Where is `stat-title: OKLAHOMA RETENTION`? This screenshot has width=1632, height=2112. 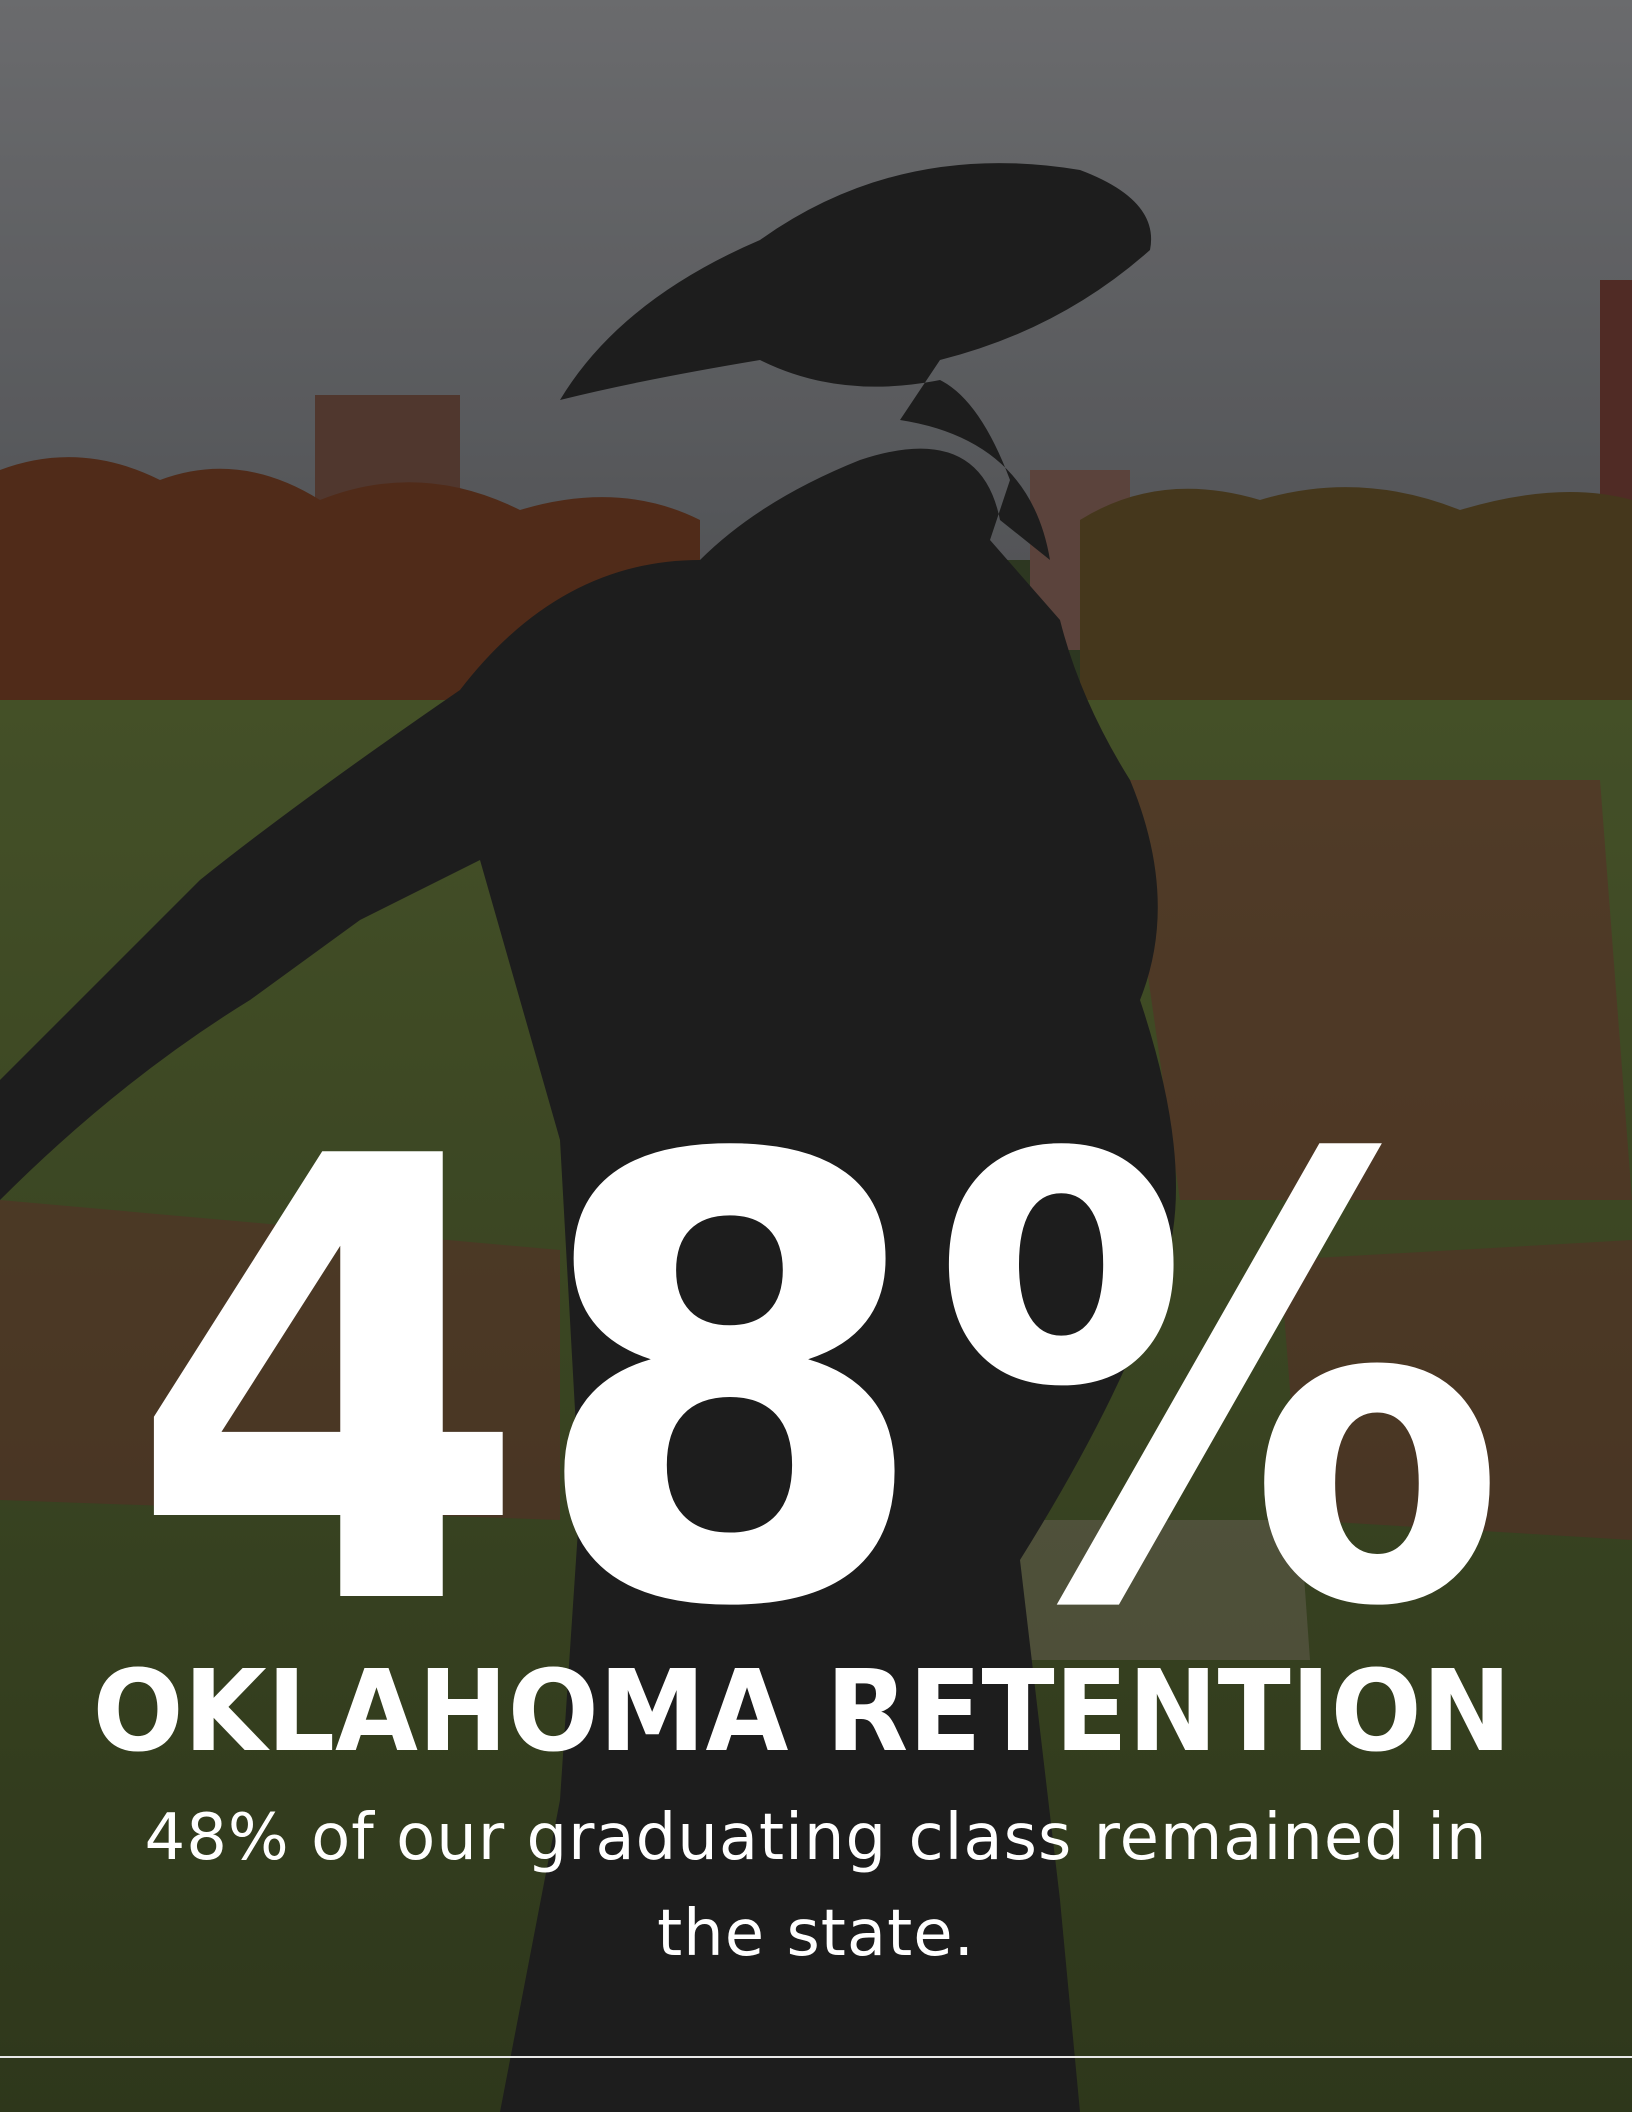
stat-title: OKLAHOMA RETENTION is located at coordinates (802, 1712).